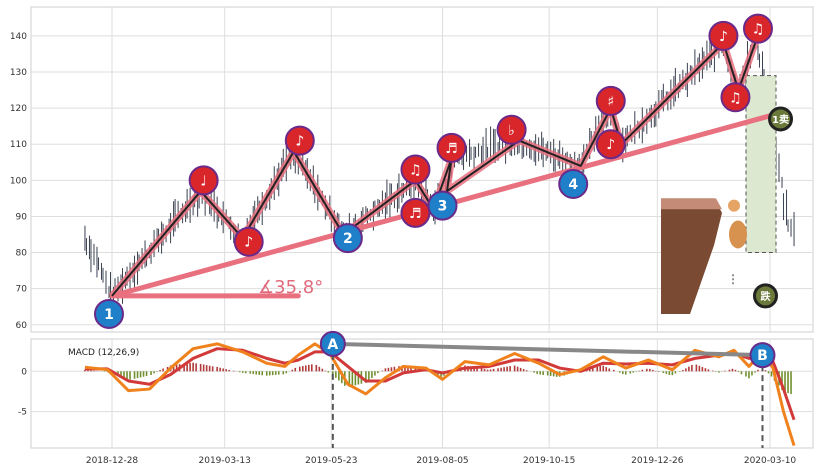 Image resolution: width=819 pixels, height=471 pixels. Describe the element at coordinates (691, 204) in the screenshot. I see `cliff-top` at that location.